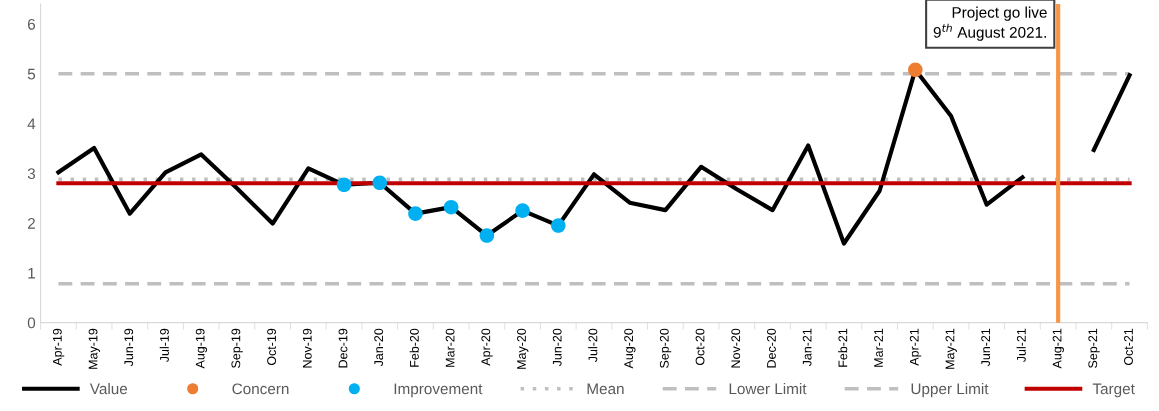 This screenshot has height=411, width=1159. What do you see at coordinates (379, 347) in the screenshot?
I see `x-tick-label: Jan-20` at bounding box center [379, 347].